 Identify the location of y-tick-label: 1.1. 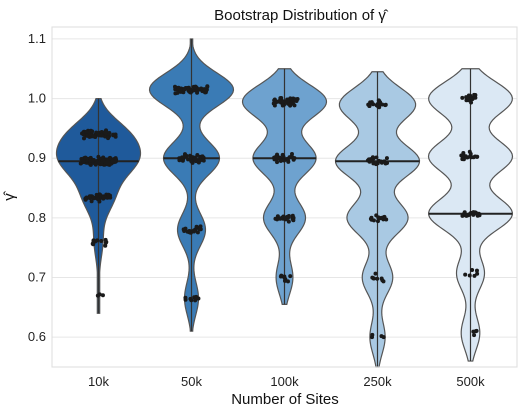
(37, 38).